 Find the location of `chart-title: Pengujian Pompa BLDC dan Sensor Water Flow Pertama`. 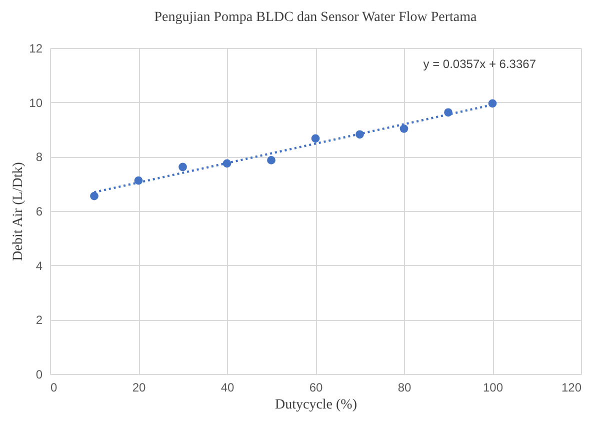

chart-title: Pengujian Pompa BLDC dan Sensor Water Flow Pertama is located at coordinates (316, 17).